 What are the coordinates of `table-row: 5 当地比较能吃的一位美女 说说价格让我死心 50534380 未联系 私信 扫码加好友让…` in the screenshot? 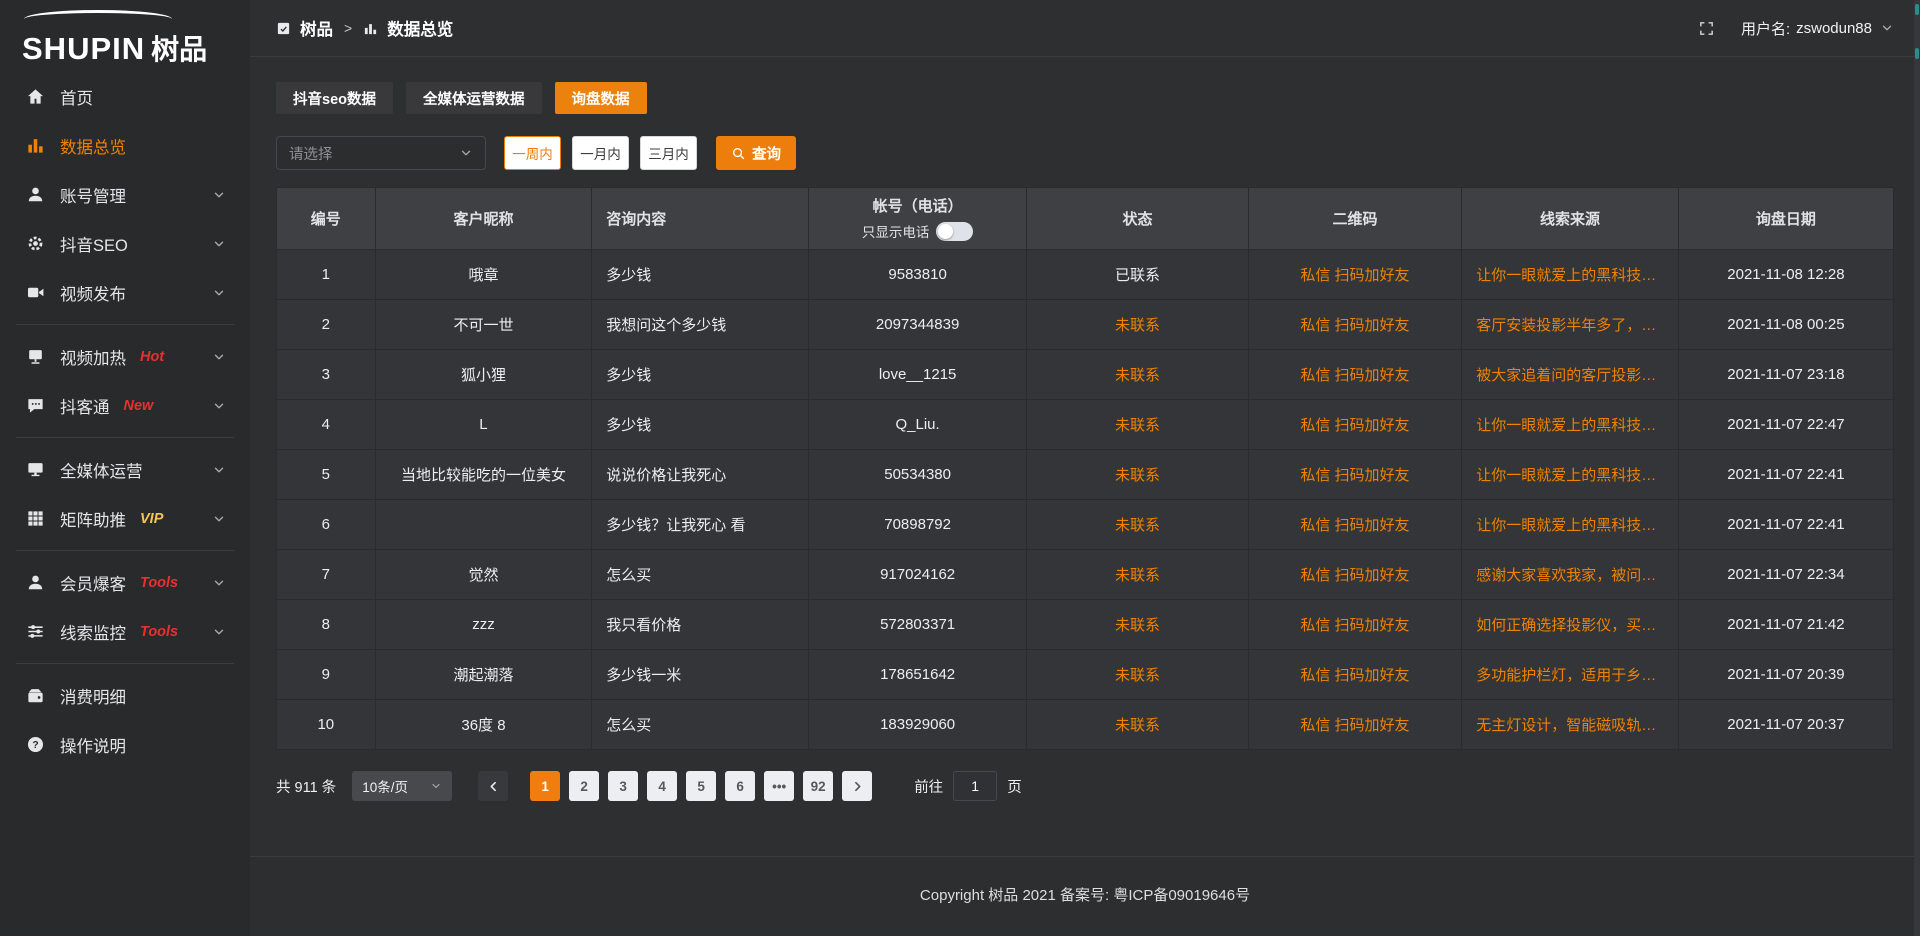 It's located at (1085, 474).